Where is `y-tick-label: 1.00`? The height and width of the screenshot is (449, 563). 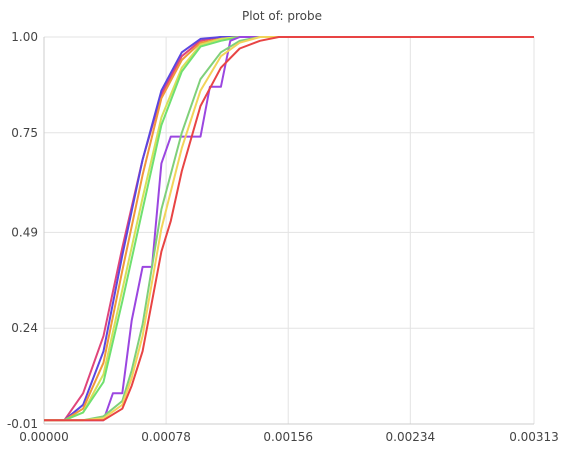 y-tick-label: 1.00 is located at coordinates (24, 37).